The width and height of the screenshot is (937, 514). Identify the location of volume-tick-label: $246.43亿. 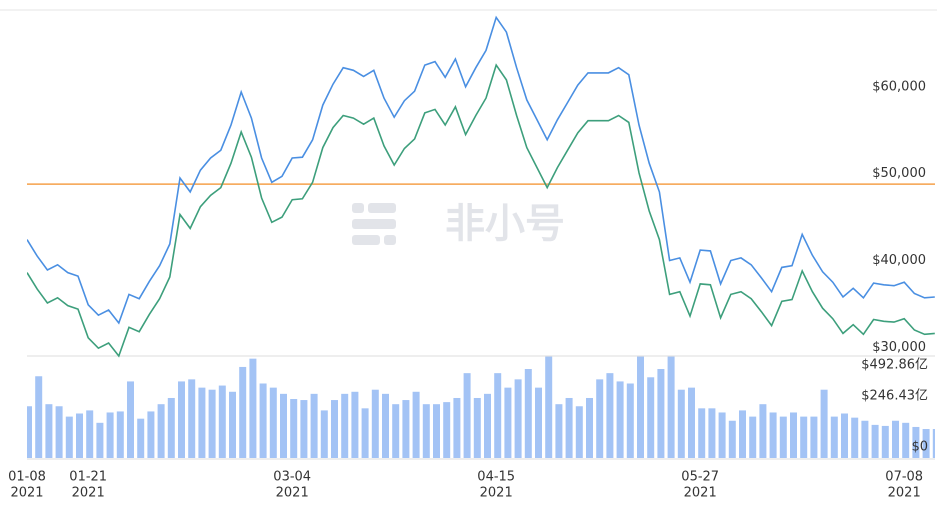
(894, 396).